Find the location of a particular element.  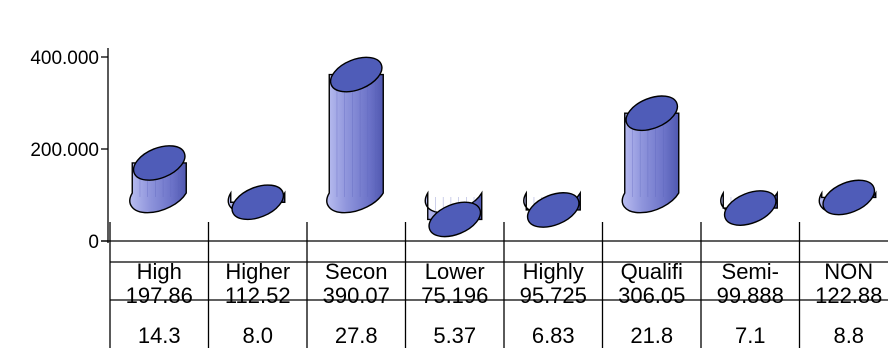

y-tick-label: 400.000 is located at coordinates (64, 58).